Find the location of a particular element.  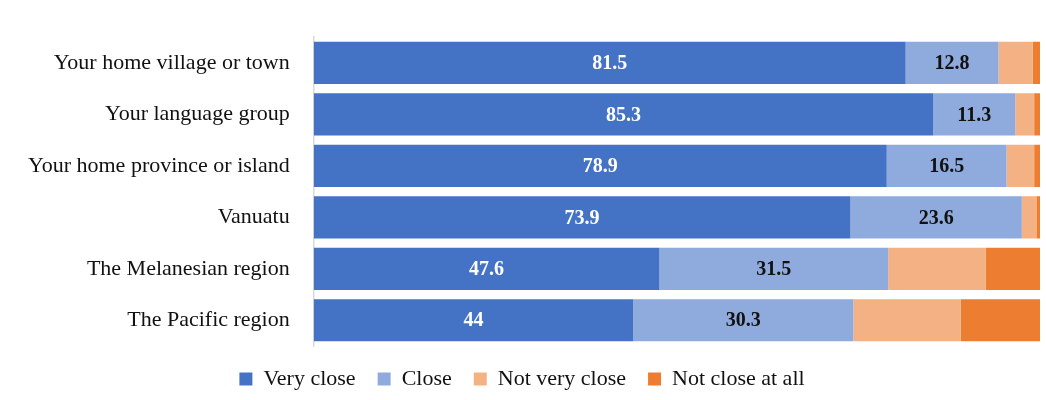

data-label: 73.9 is located at coordinates (582, 216).